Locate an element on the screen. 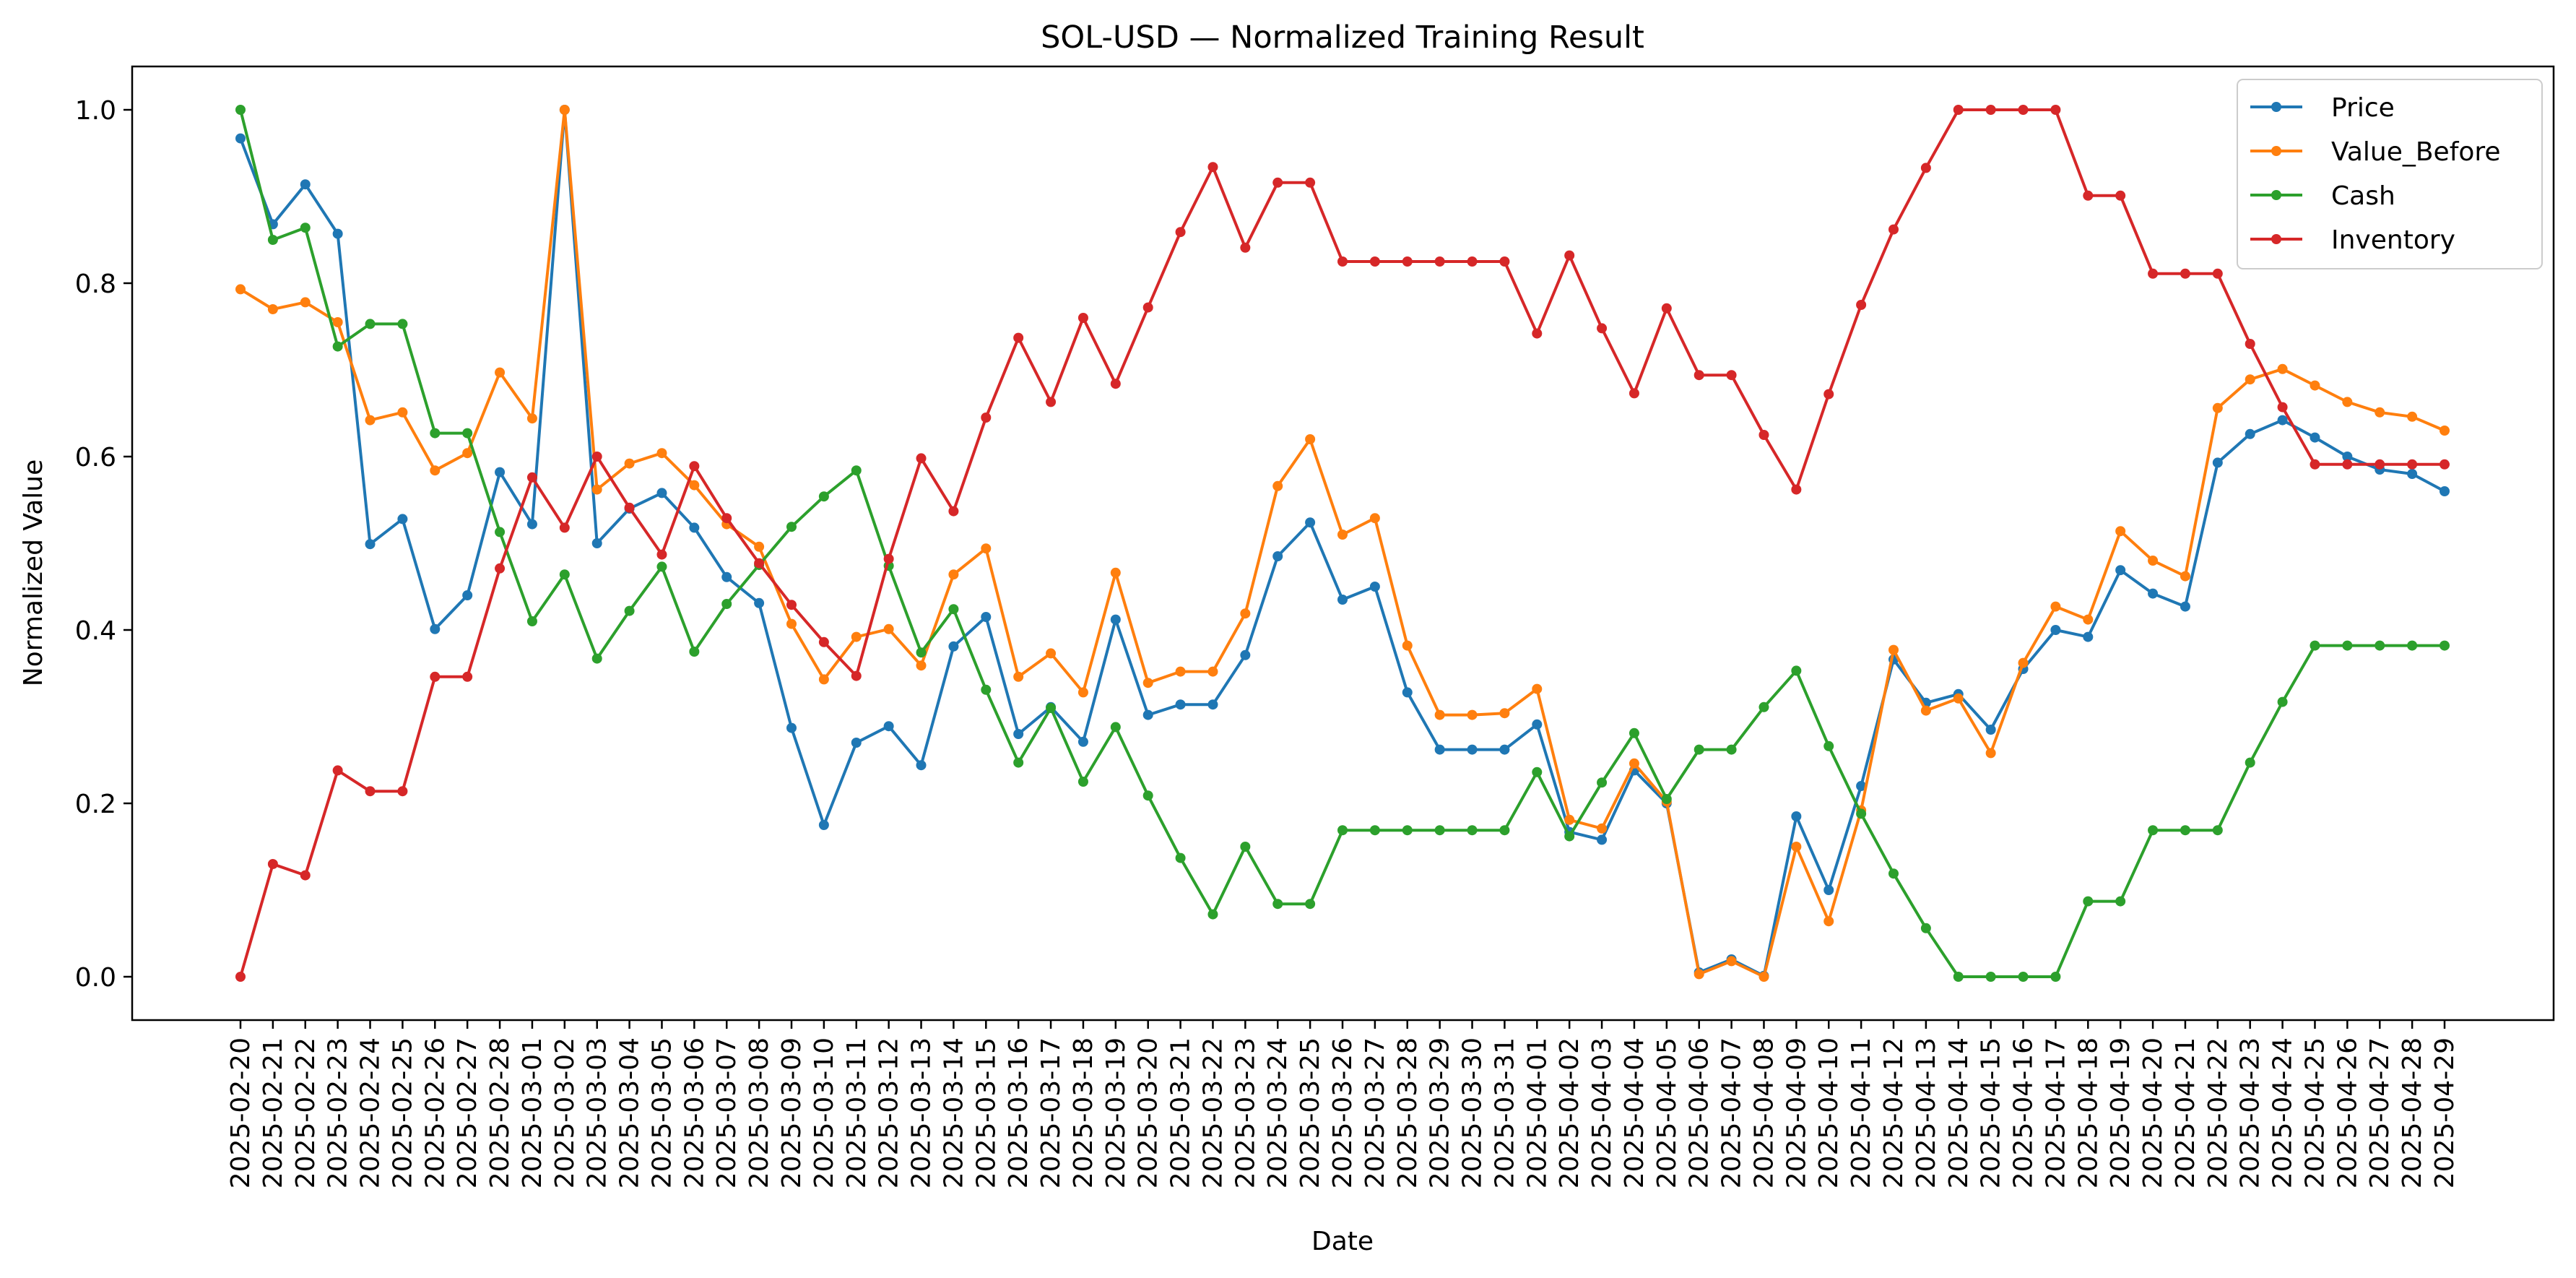  x-tick-label: 2025-03-02 is located at coordinates (565, 1113).